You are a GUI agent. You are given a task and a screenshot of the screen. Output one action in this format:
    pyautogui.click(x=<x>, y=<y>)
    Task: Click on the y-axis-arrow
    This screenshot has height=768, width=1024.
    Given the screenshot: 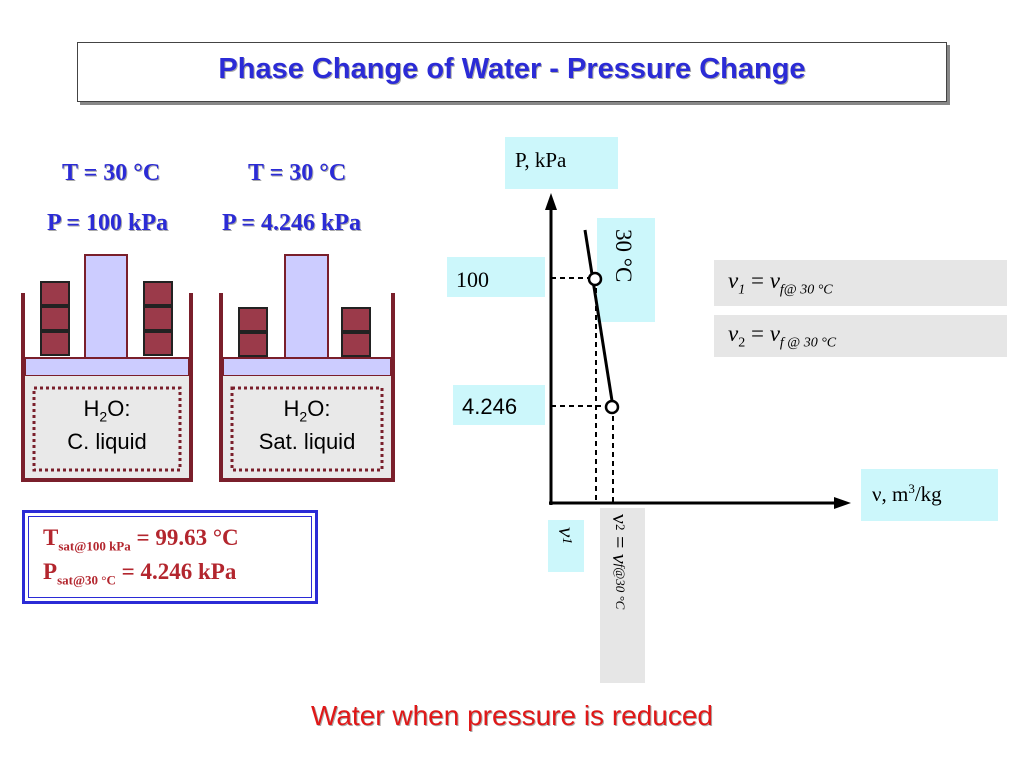 What is the action you would take?
    pyautogui.click(x=551, y=201)
    